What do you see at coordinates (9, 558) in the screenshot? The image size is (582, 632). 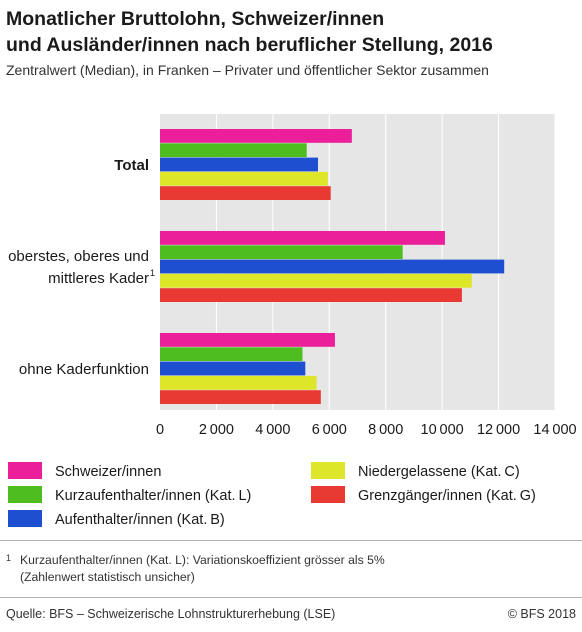 I see `footnote-mark: 1` at bounding box center [9, 558].